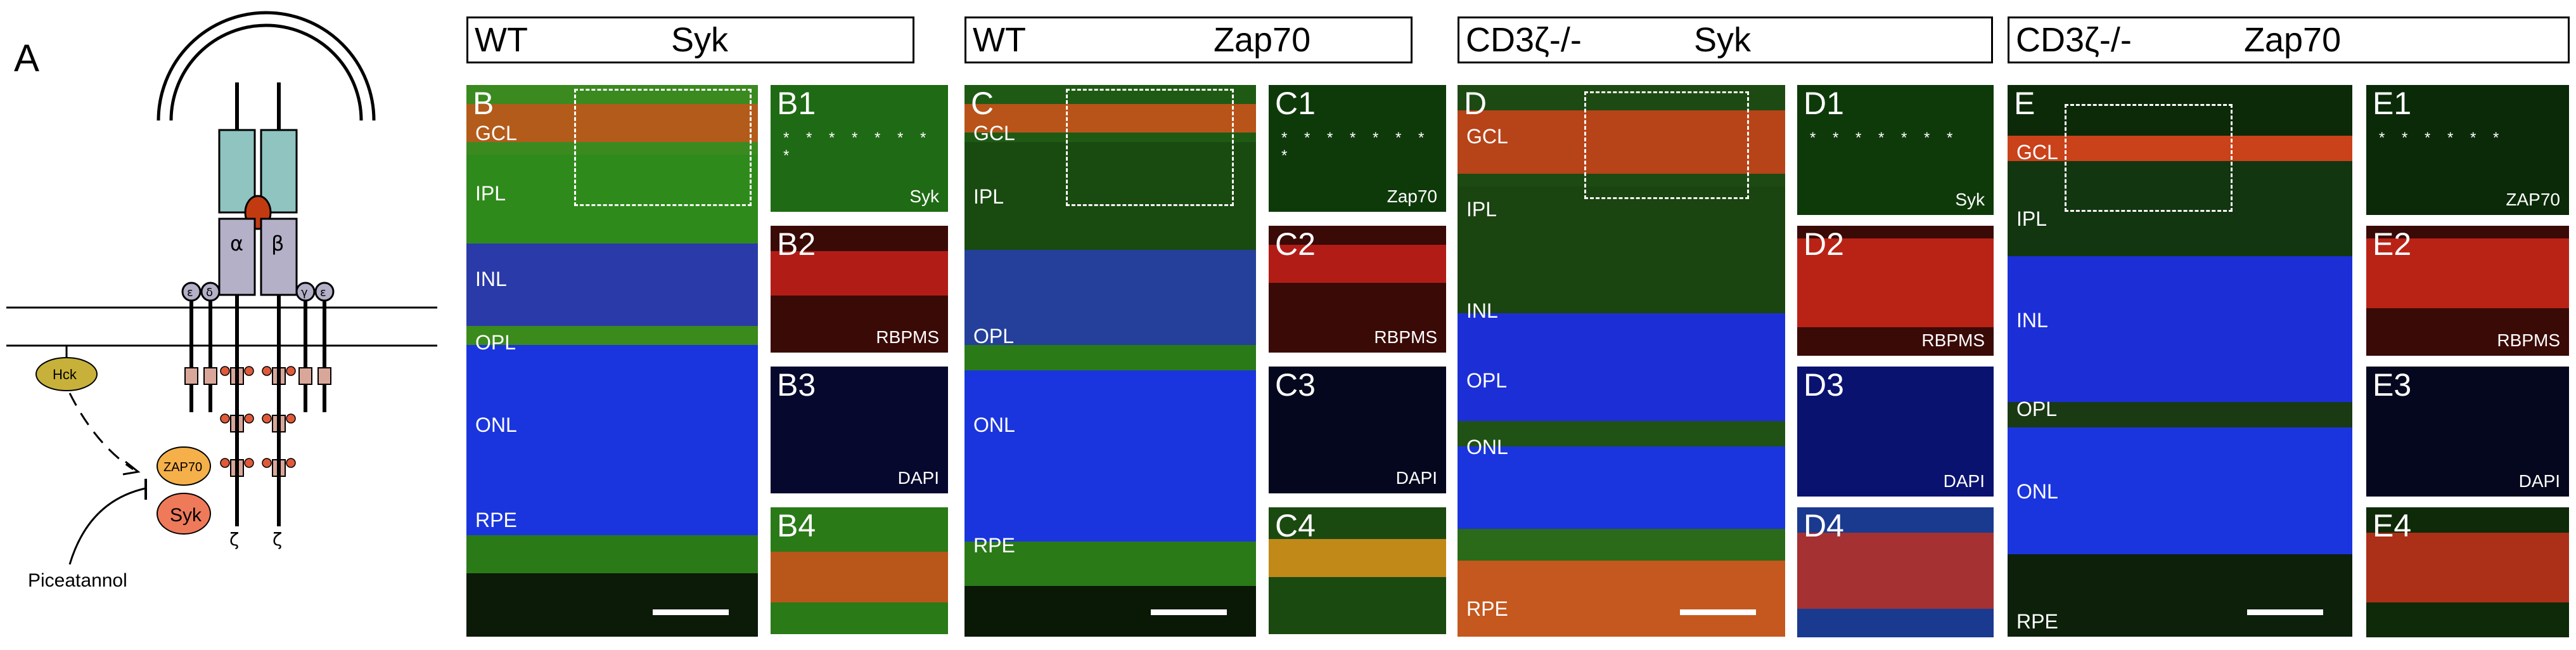 The height and width of the screenshot is (650, 2576). What do you see at coordinates (1295, 244) in the screenshot?
I see `inset-label: C2` at bounding box center [1295, 244].